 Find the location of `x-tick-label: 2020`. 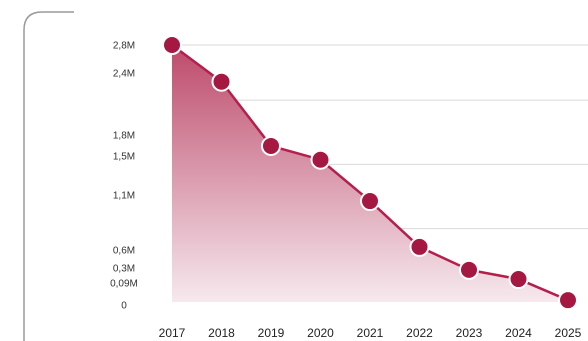

x-tick-label: 2020 is located at coordinates (320, 333).